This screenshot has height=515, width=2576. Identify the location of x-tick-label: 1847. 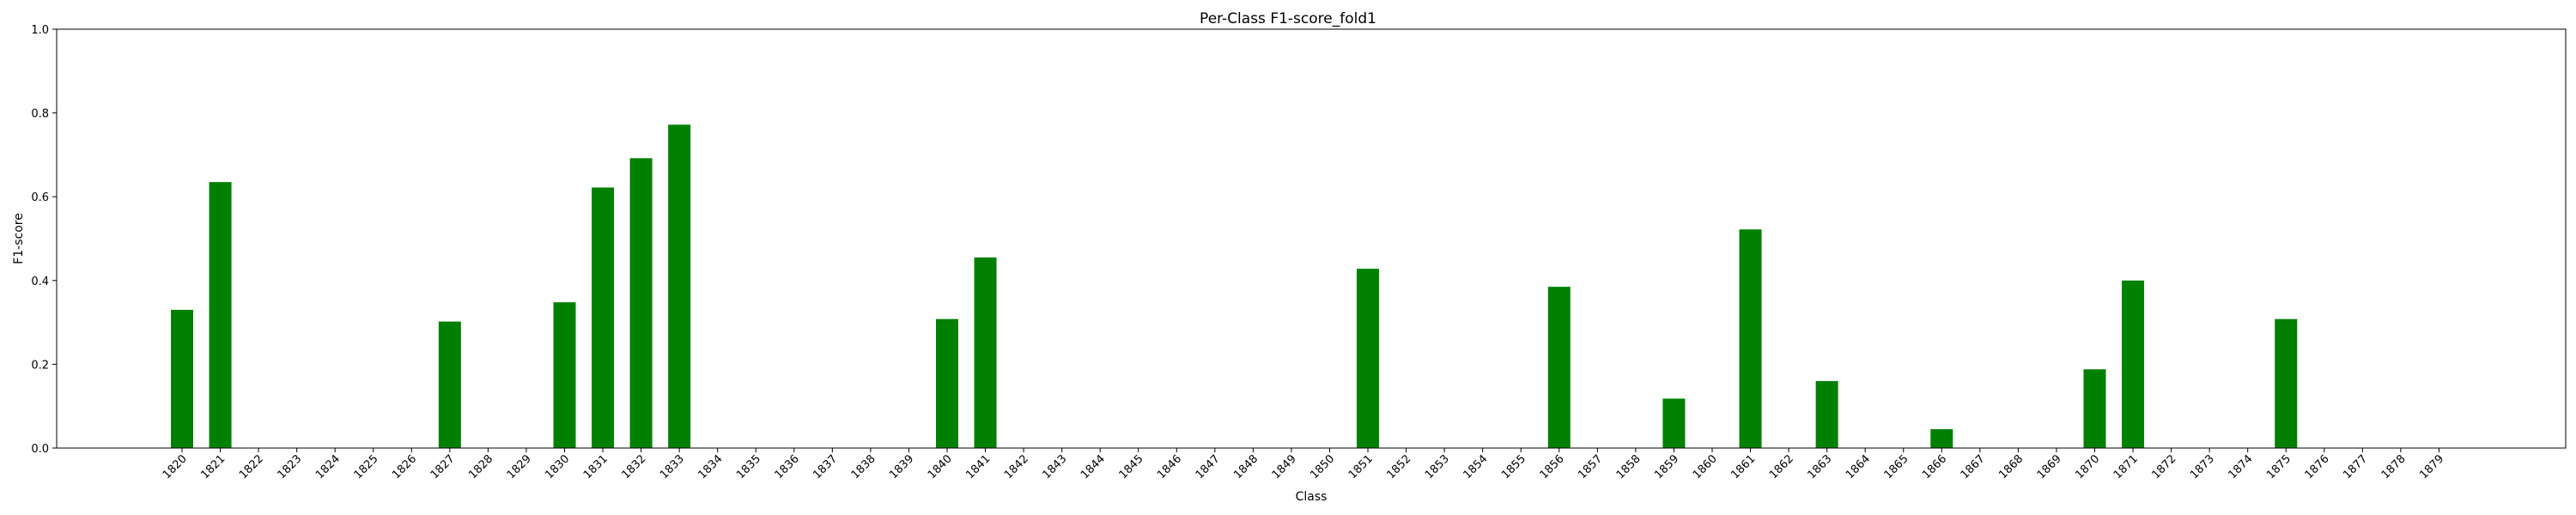
(1208, 467).